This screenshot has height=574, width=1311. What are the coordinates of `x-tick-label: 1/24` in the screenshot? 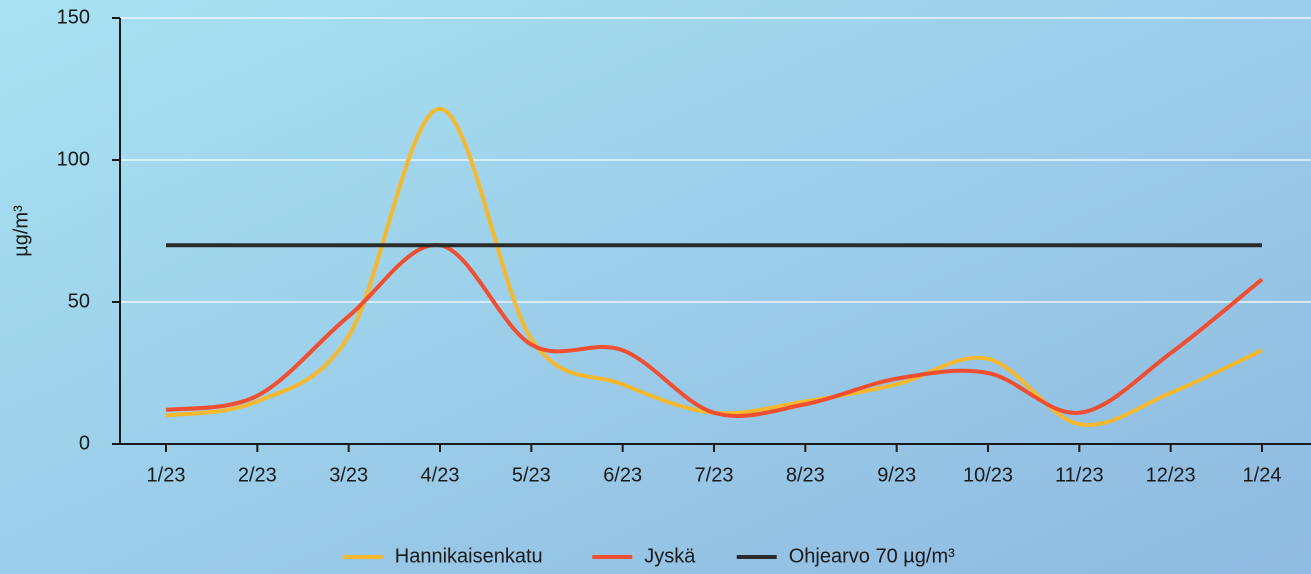 It's located at (1262, 475).